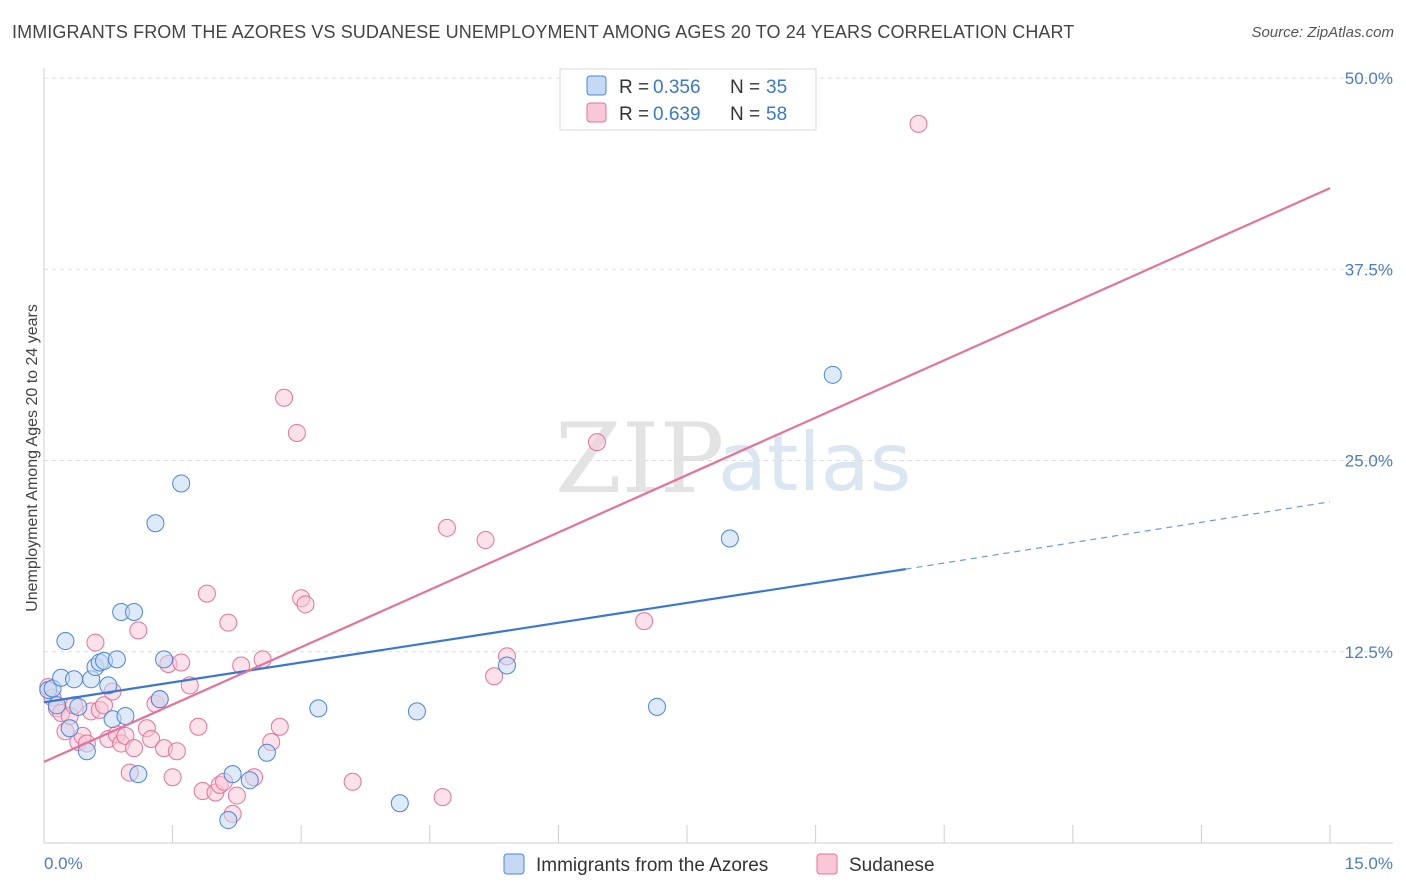 The height and width of the screenshot is (892, 1406). What do you see at coordinates (596, 112) in the screenshot?
I see `legend-swatch-sudanese` at bounding box center [596, 112].